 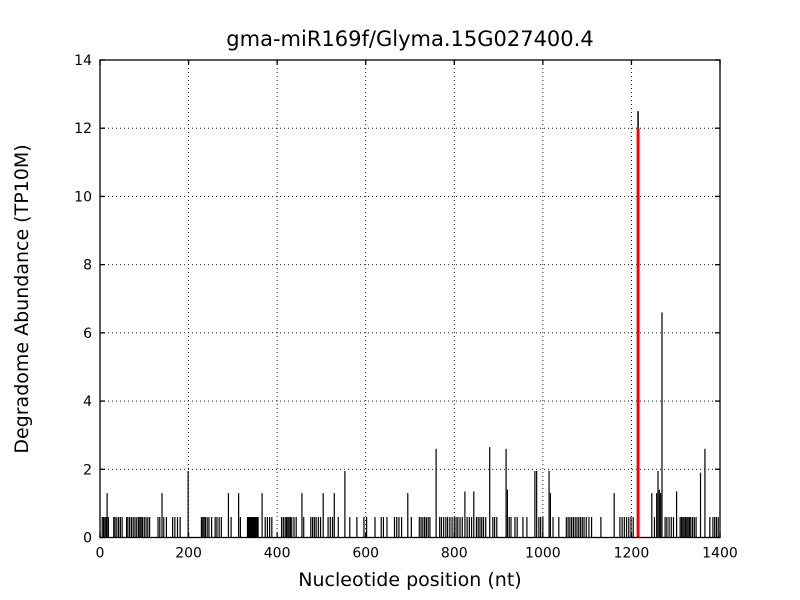 What do you see at coordinates (632, 554) in the screenshot?
I see `x-tick-label: 1200` at bounding box center [632, 554].